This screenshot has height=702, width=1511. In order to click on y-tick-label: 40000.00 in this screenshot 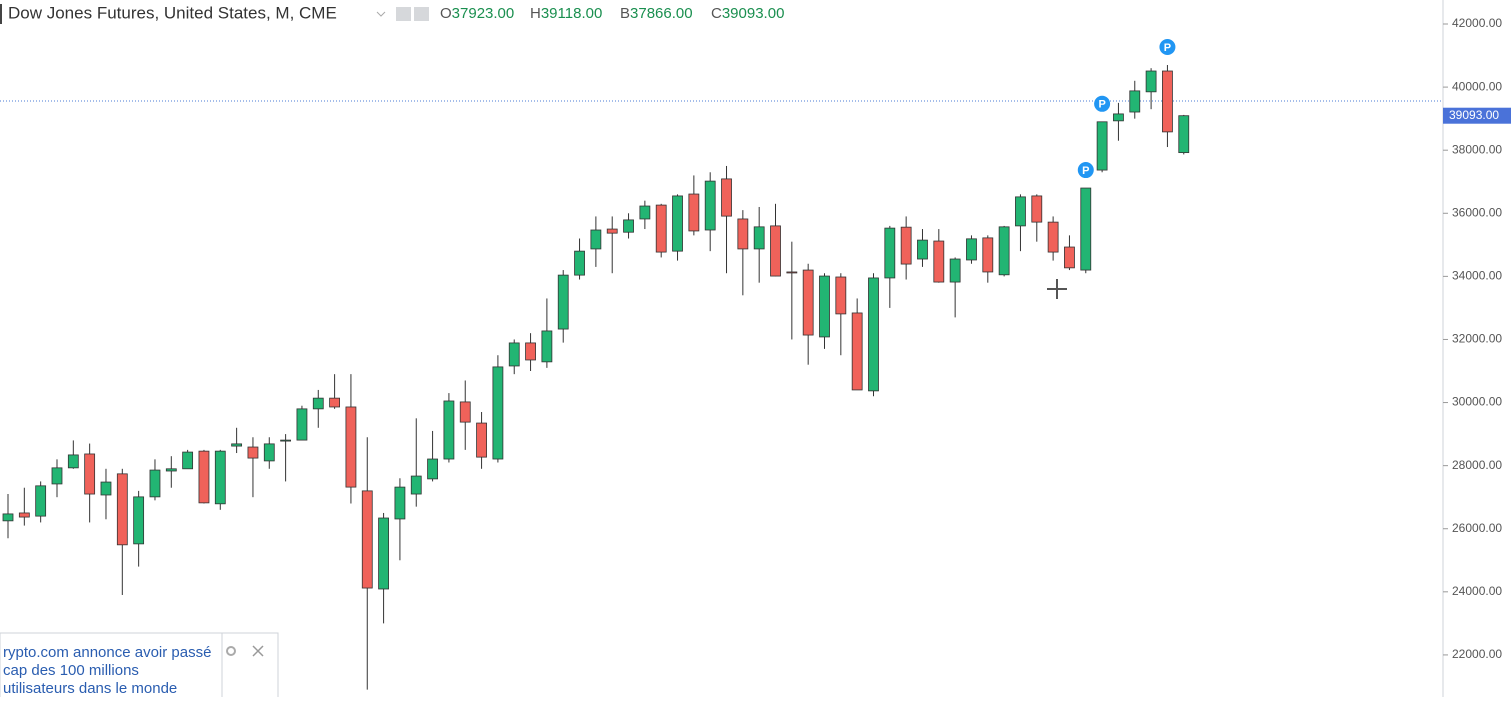, I will do `click(1477, 86)`.